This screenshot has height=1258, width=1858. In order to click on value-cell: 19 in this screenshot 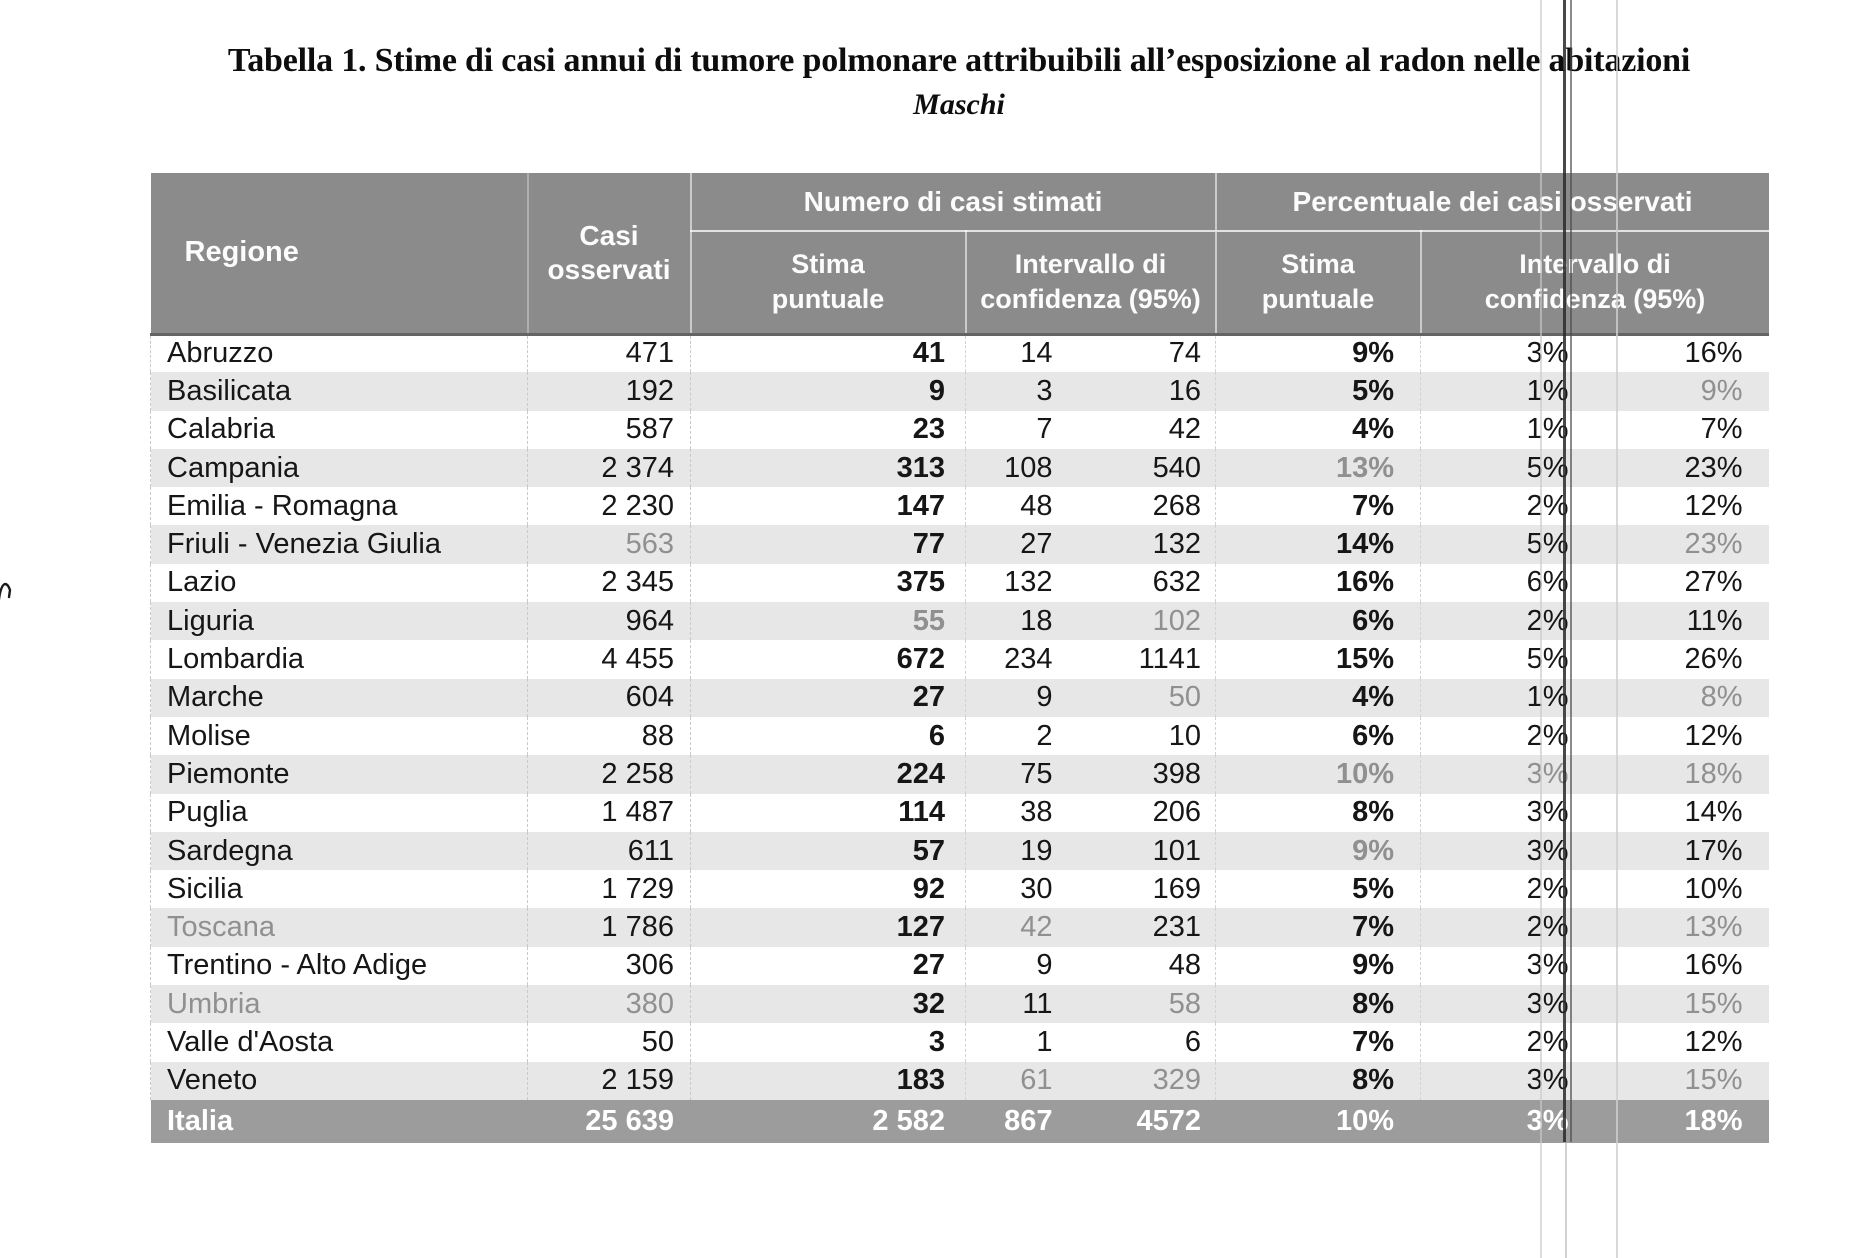, I will do `click(1018, 851)`.